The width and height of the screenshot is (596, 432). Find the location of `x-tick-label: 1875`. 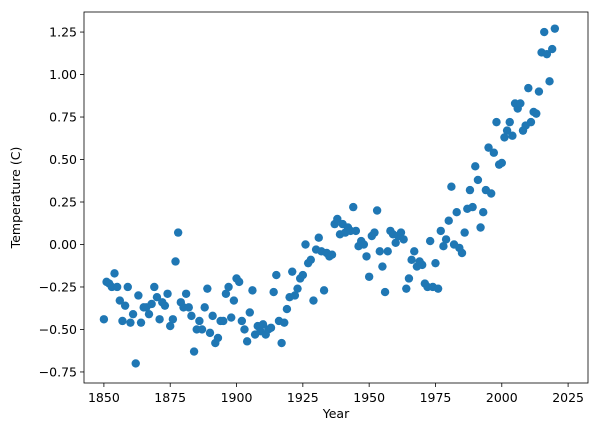

x-tick-label: 1875 is located at coordinates (170, 397).